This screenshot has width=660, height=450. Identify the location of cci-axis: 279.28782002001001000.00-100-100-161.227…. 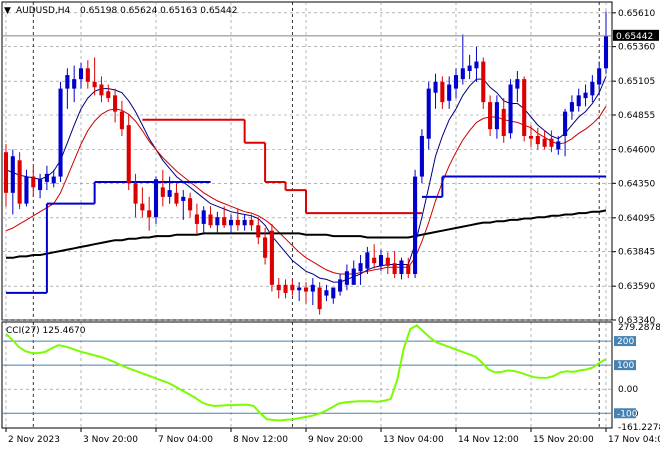
(637, 378).